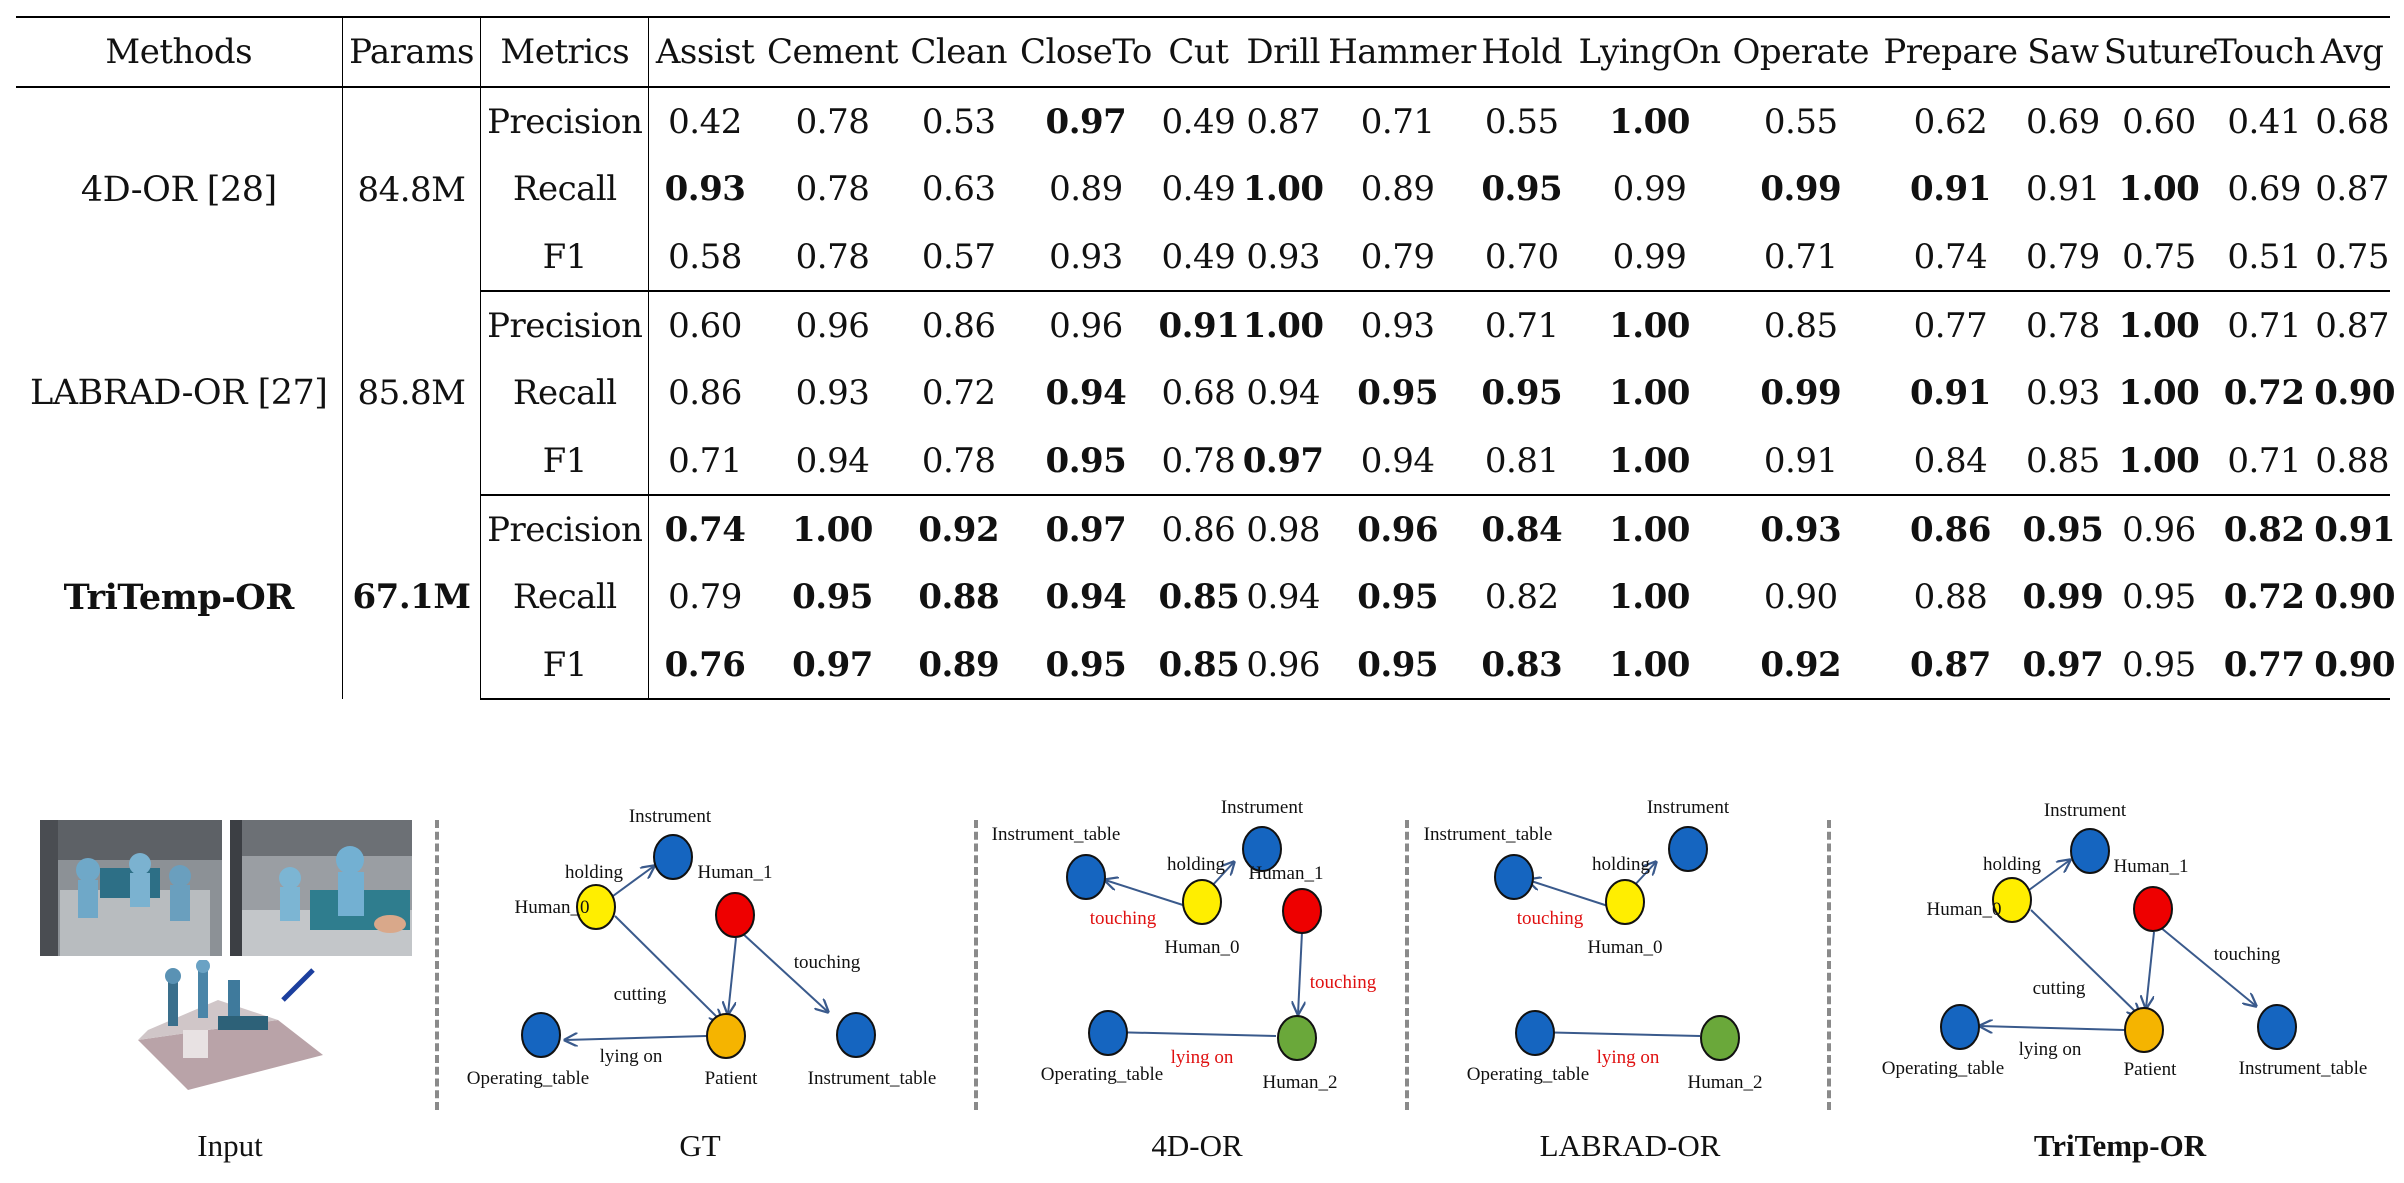 The width and height of the screenshot is (2404, 1183). Describe the element at coordinates (732, 975) in the screenshot. I see `gt-edge-h1-patient` at that location.